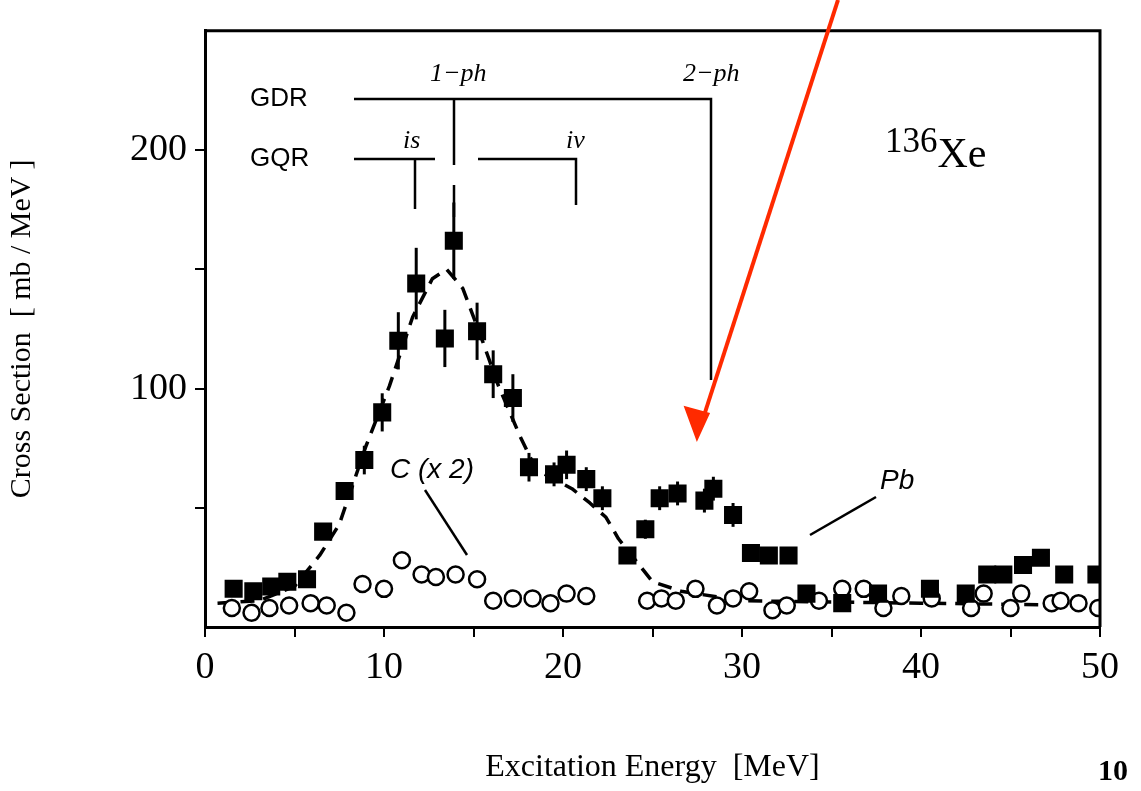 The image size is (1141, 791). I want to click on annotation: 1−ph, so click(458, 73).